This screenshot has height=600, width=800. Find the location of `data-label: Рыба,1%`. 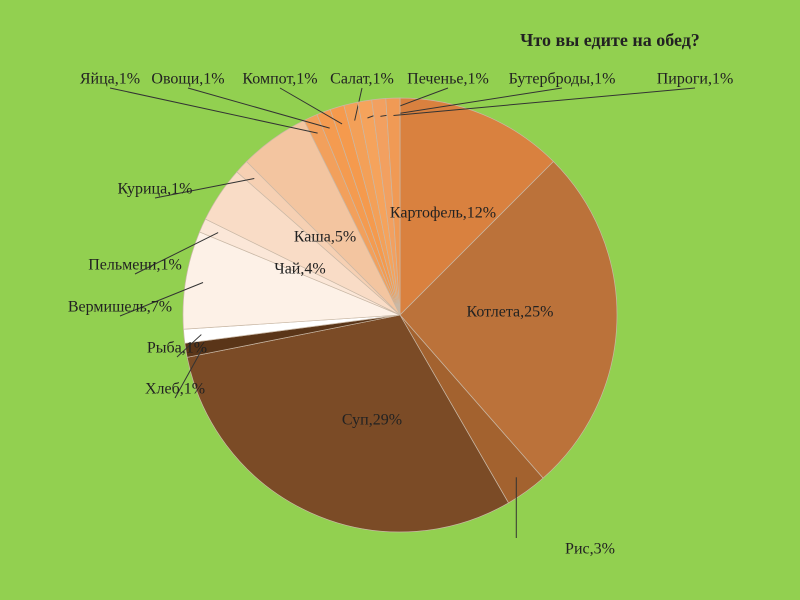

data-label: Рыба,1% is located at coordinates (177, 348).